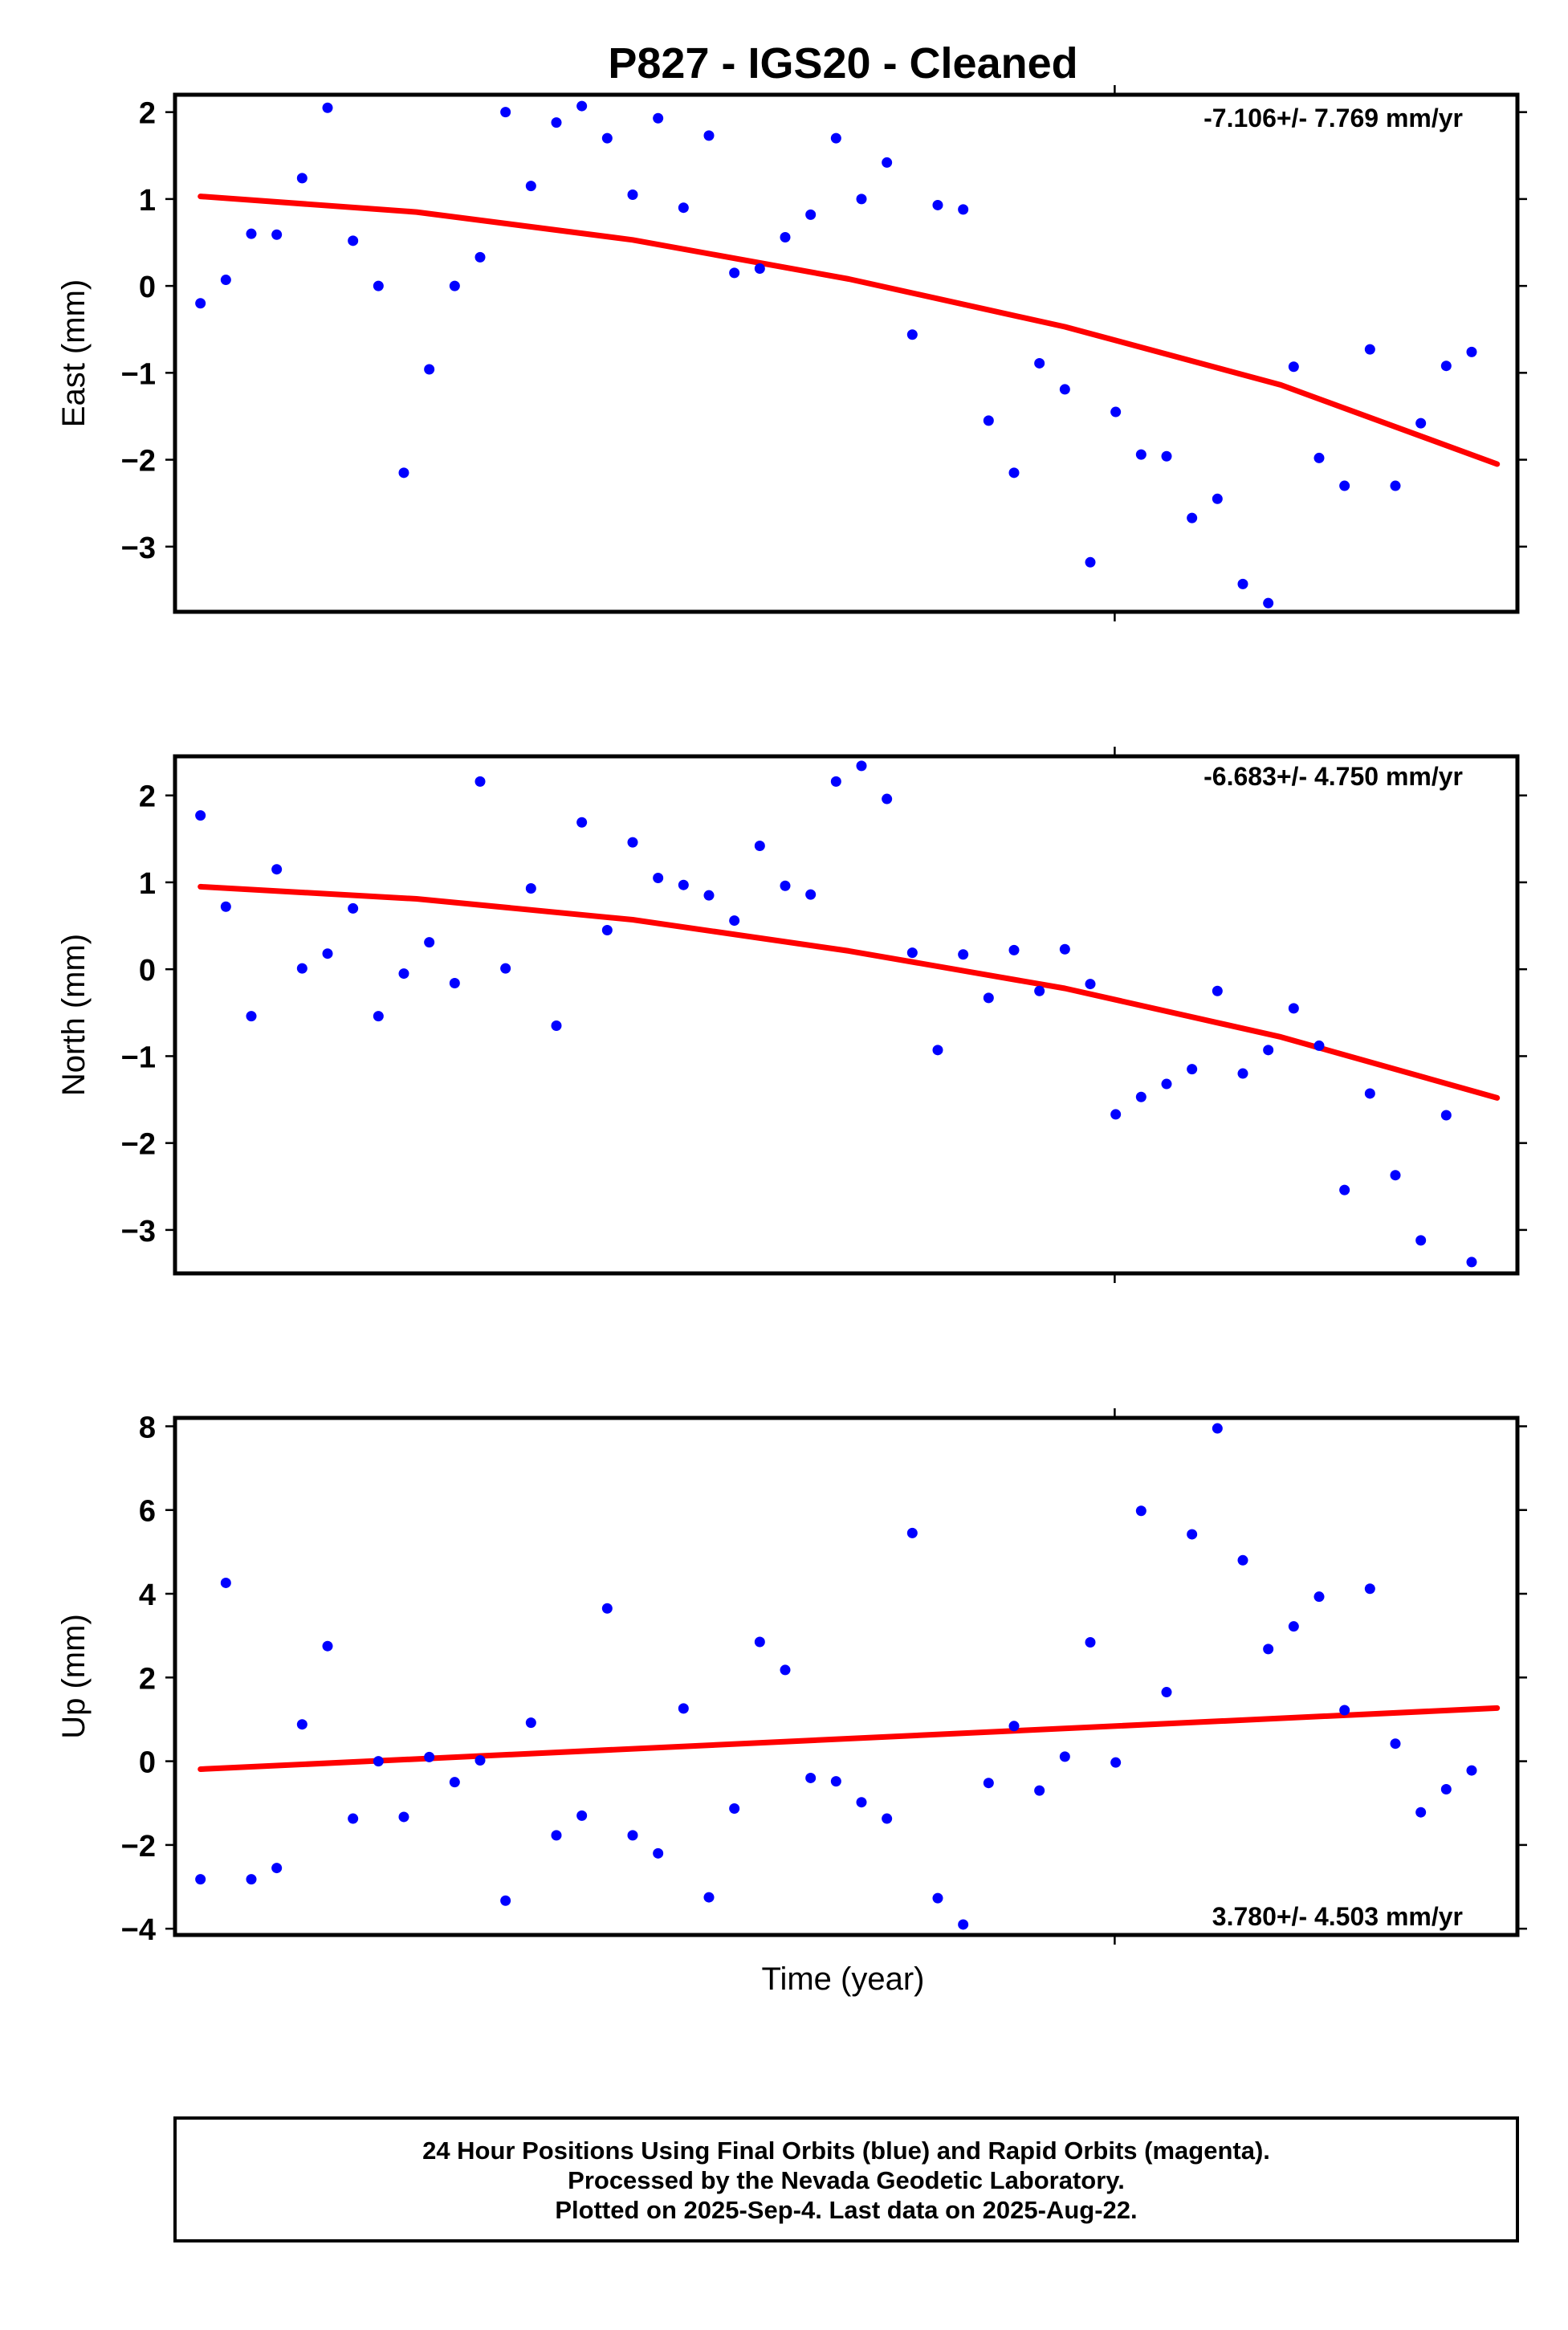 Image resolution: width=1568 pixels, height=2330 pixels. I want to click on up-ytick-label: 6, so click(147, 1512).